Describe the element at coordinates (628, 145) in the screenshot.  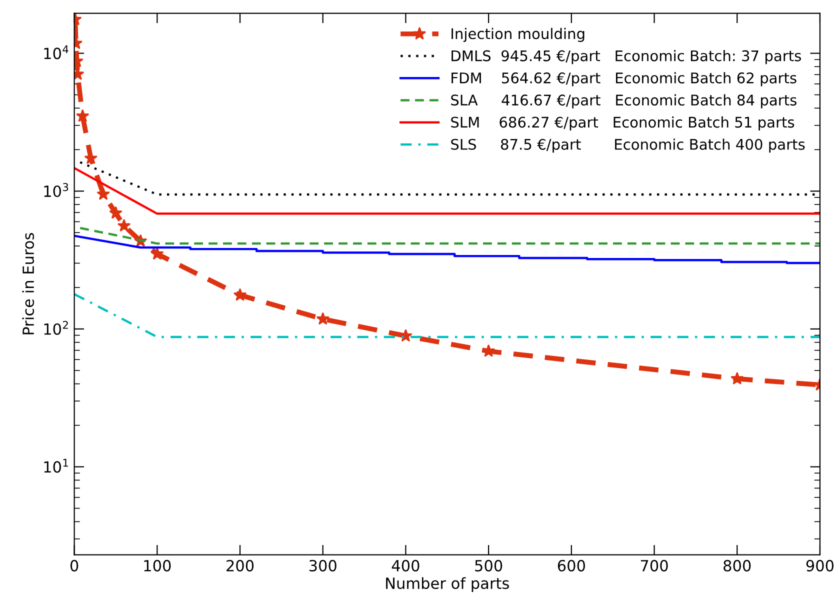
I see `legend-label: SLS 87.5 €/part Economic Batch 400 parts` at that location.